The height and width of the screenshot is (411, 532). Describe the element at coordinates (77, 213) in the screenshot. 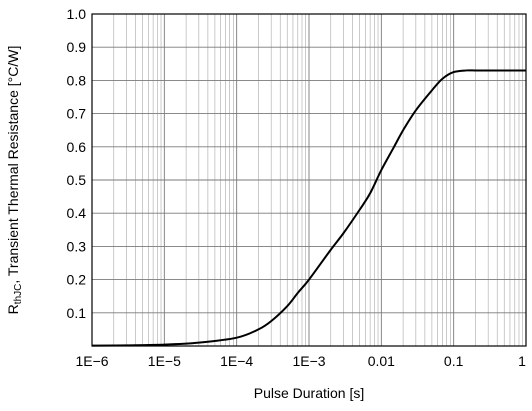

I see `y-tick-label: 0.4` at that location.